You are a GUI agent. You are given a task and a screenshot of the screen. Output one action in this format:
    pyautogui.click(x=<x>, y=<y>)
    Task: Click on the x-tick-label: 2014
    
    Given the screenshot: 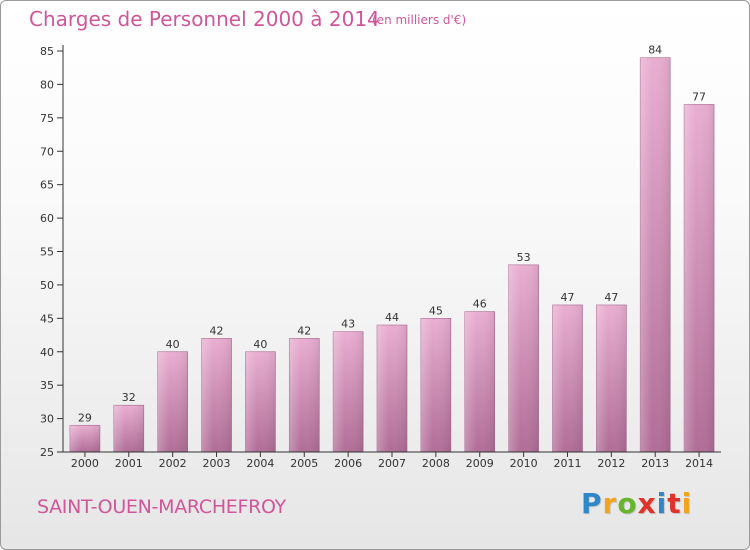 What is the action you would take?
    pyautogui.click(x=699, y=463)
    